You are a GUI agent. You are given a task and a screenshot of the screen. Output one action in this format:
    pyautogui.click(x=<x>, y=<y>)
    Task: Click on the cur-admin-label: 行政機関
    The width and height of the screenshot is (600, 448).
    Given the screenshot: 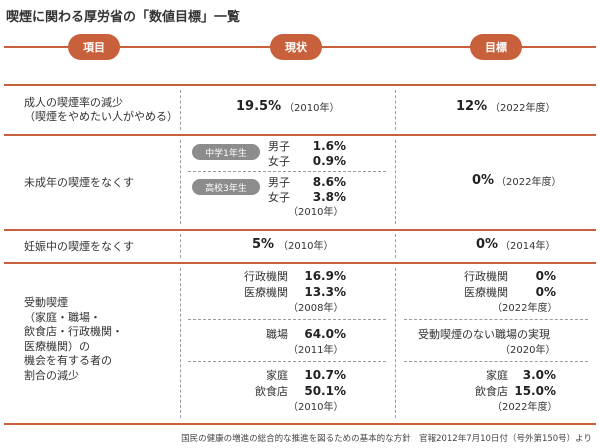 What is the action you would take?
    pyautogui.click(x=266, y=276)
    